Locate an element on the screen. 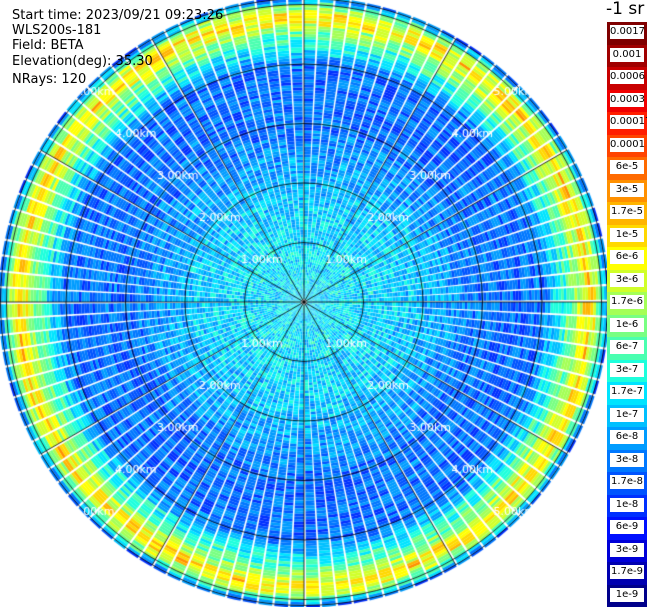 The image size is (647, 607). colorbar-tick-label: 0.00017 is located at coordinates (628, 122).